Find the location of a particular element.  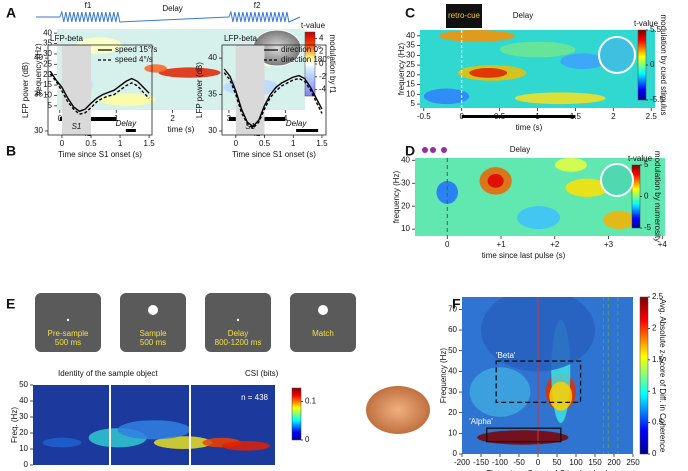

panel-title: Delay is located at coordinates (523, 15).